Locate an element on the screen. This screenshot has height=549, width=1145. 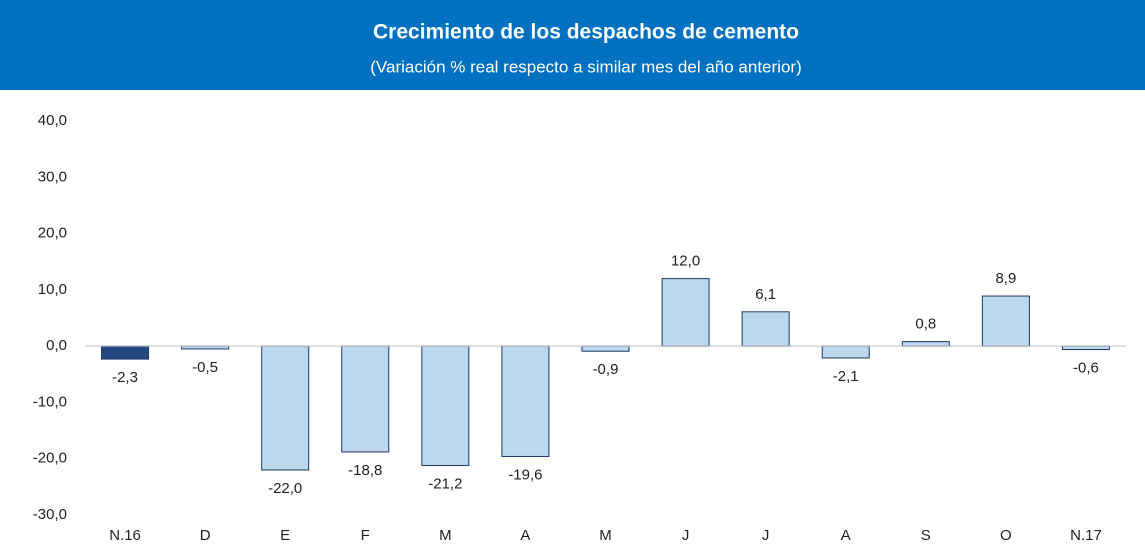
data-label: 8,9 is located at coordinates (1005, 278).